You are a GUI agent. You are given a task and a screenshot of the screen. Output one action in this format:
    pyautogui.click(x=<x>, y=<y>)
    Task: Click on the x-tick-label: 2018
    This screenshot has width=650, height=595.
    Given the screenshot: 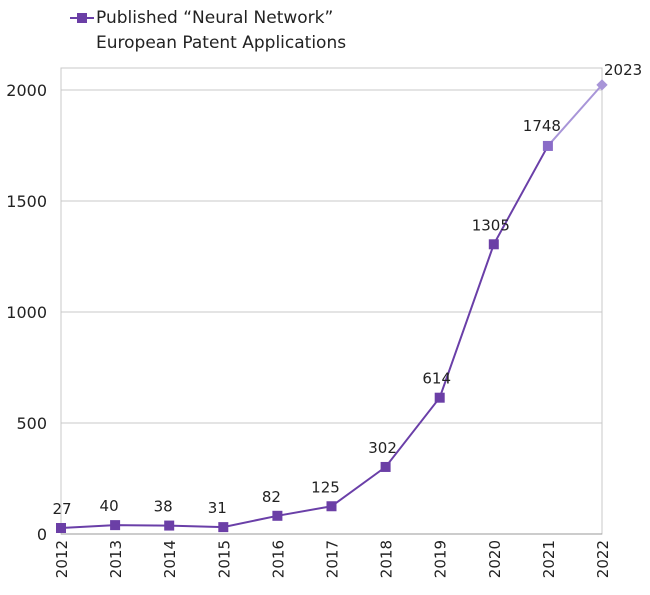 What is the action you would take?
    pyautogui.click(x=387, y=559)
    